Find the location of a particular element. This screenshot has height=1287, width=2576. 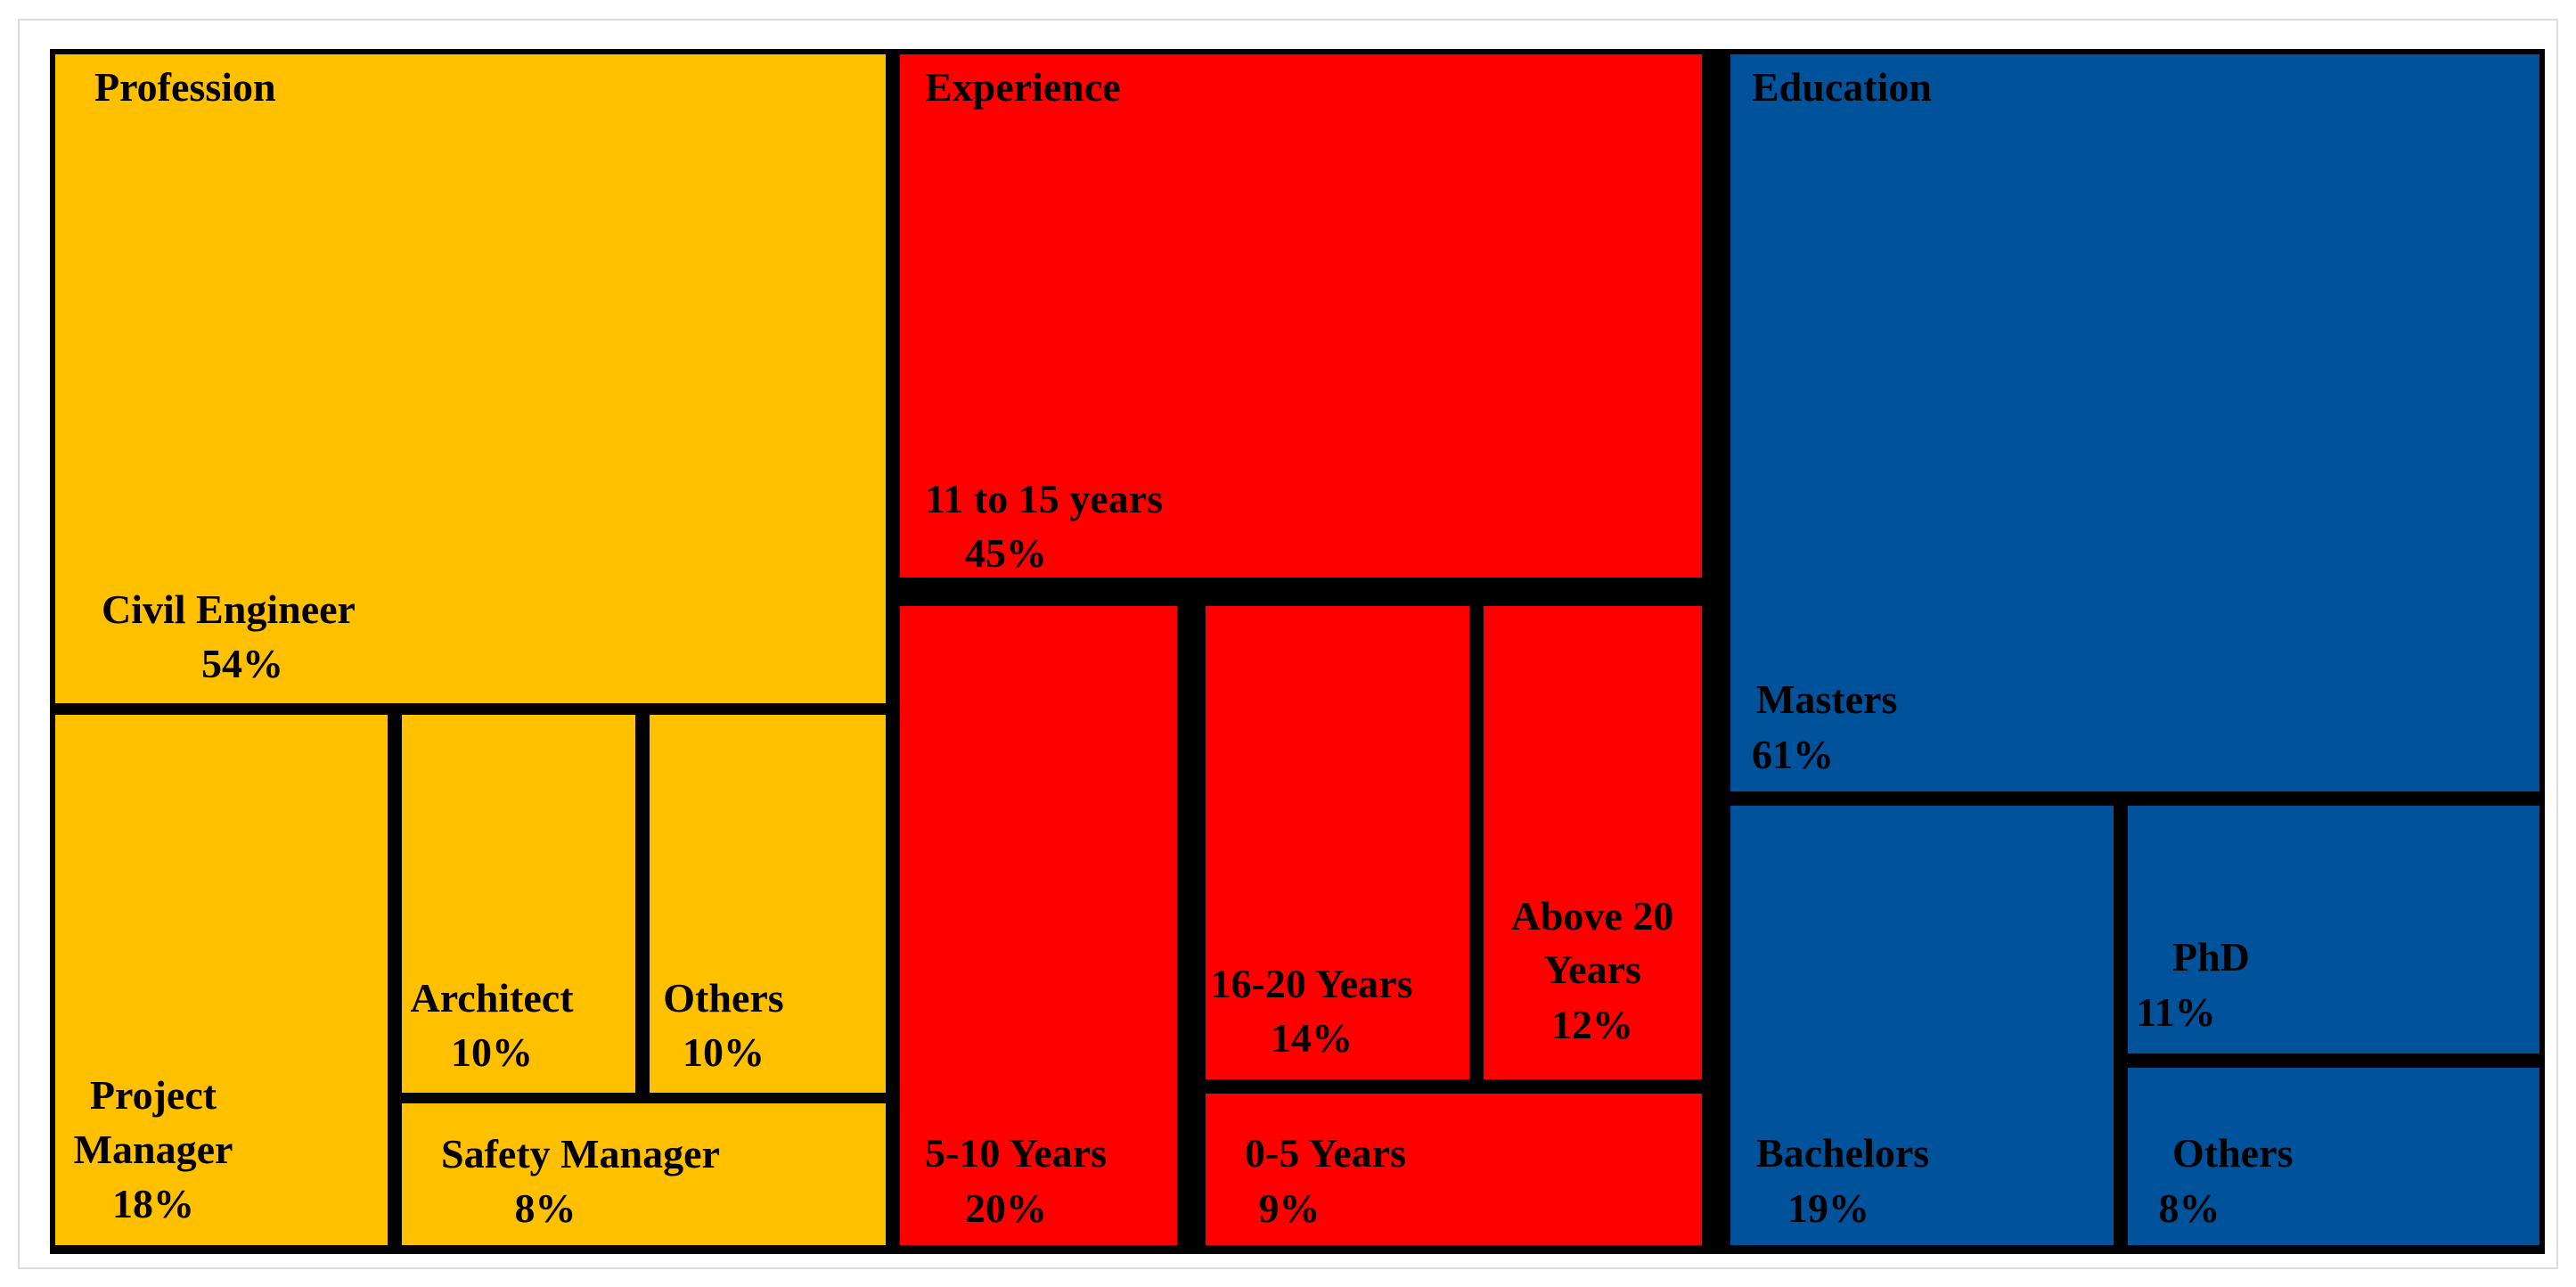

tile-education-bachelors-label: Bachelors is located at coordinates (1842, 1153).